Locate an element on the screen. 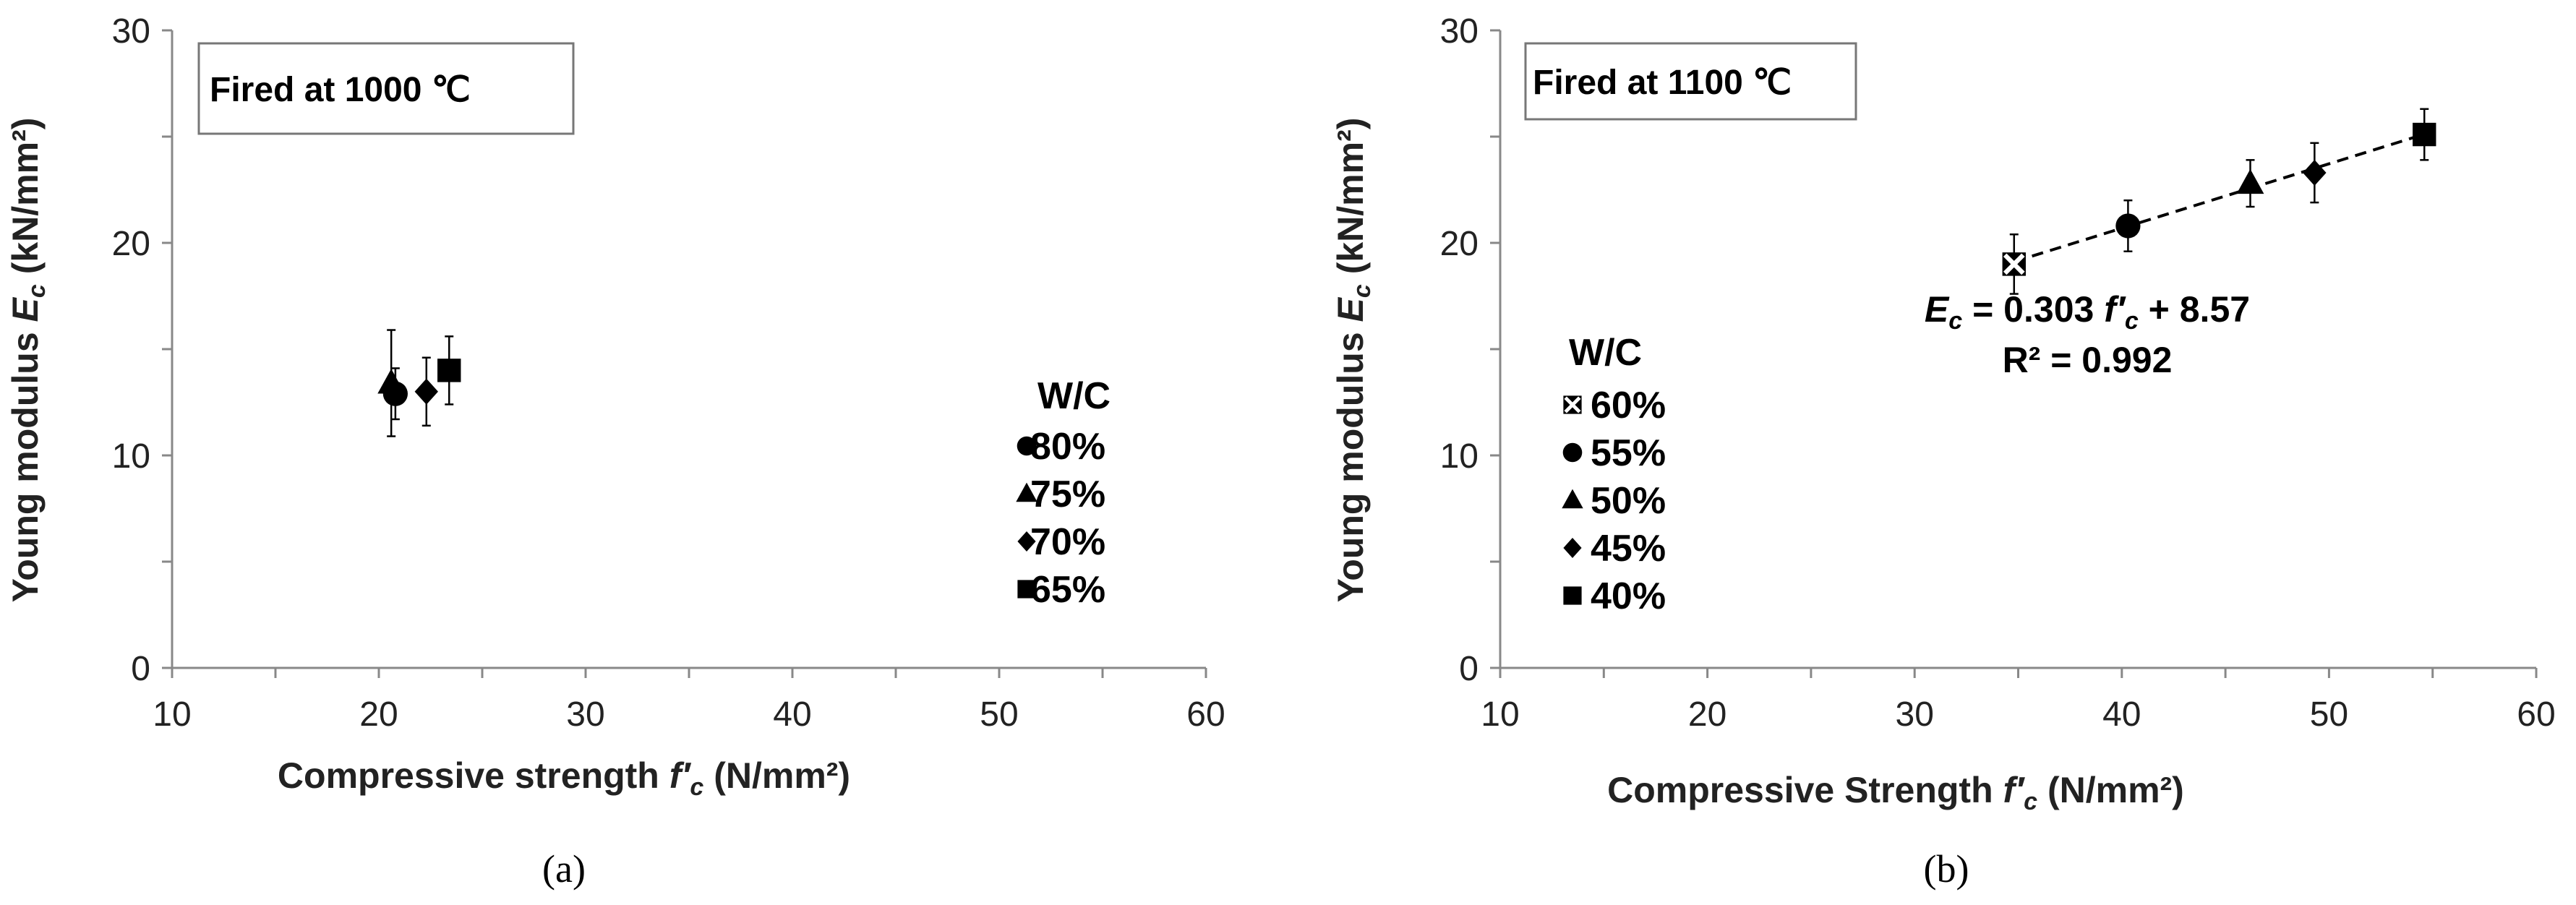  panel-b-equation: Ec = 0.303 f′c + 8.57 is located at coordinates (2087, 312).